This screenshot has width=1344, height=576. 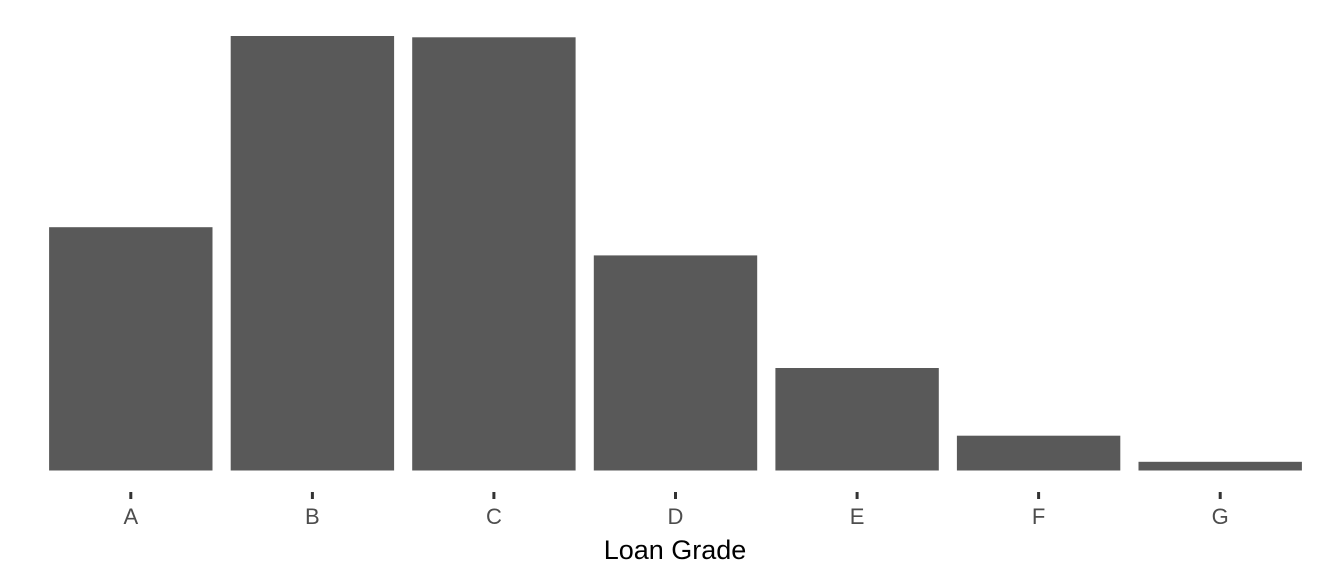 What do you see at coordinates (675, 363) in the screenshot?
I see `bar-d` at bounding box center [675, 363].